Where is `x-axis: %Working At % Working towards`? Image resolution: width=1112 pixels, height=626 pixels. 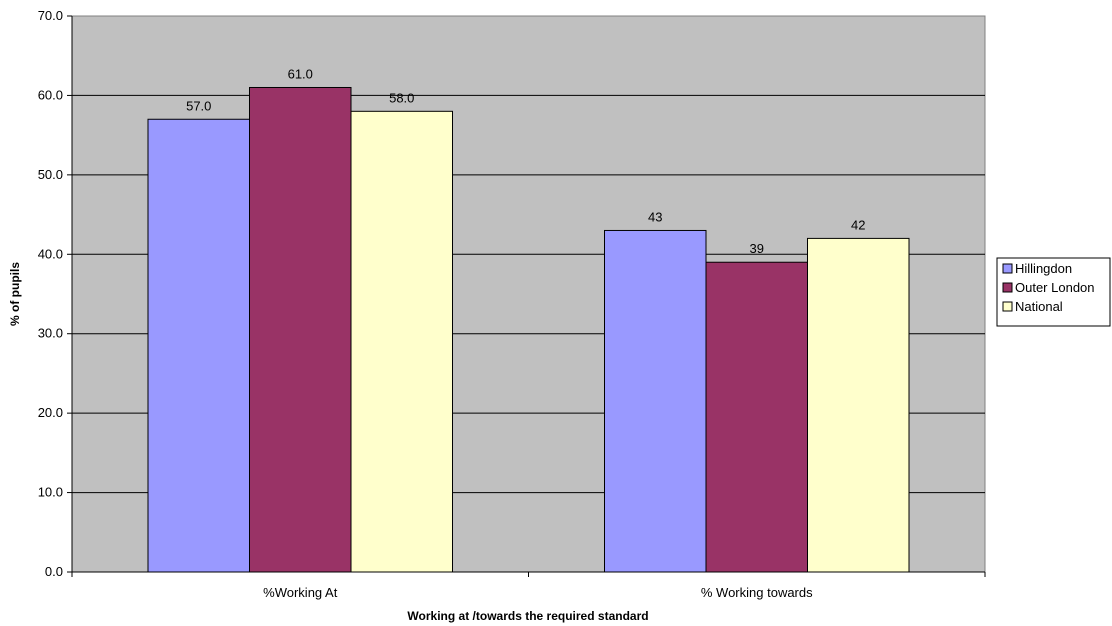 x-axis: %Working At % Working towards is located at coordinates (528, 585).